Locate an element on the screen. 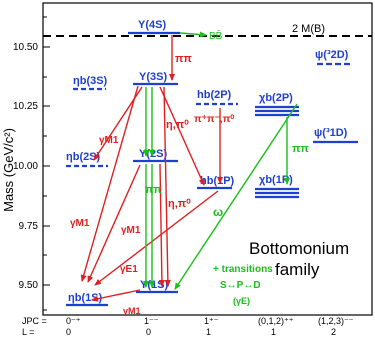  jpc-value: 1⁺⁻ is located at coordinates (211, 321).